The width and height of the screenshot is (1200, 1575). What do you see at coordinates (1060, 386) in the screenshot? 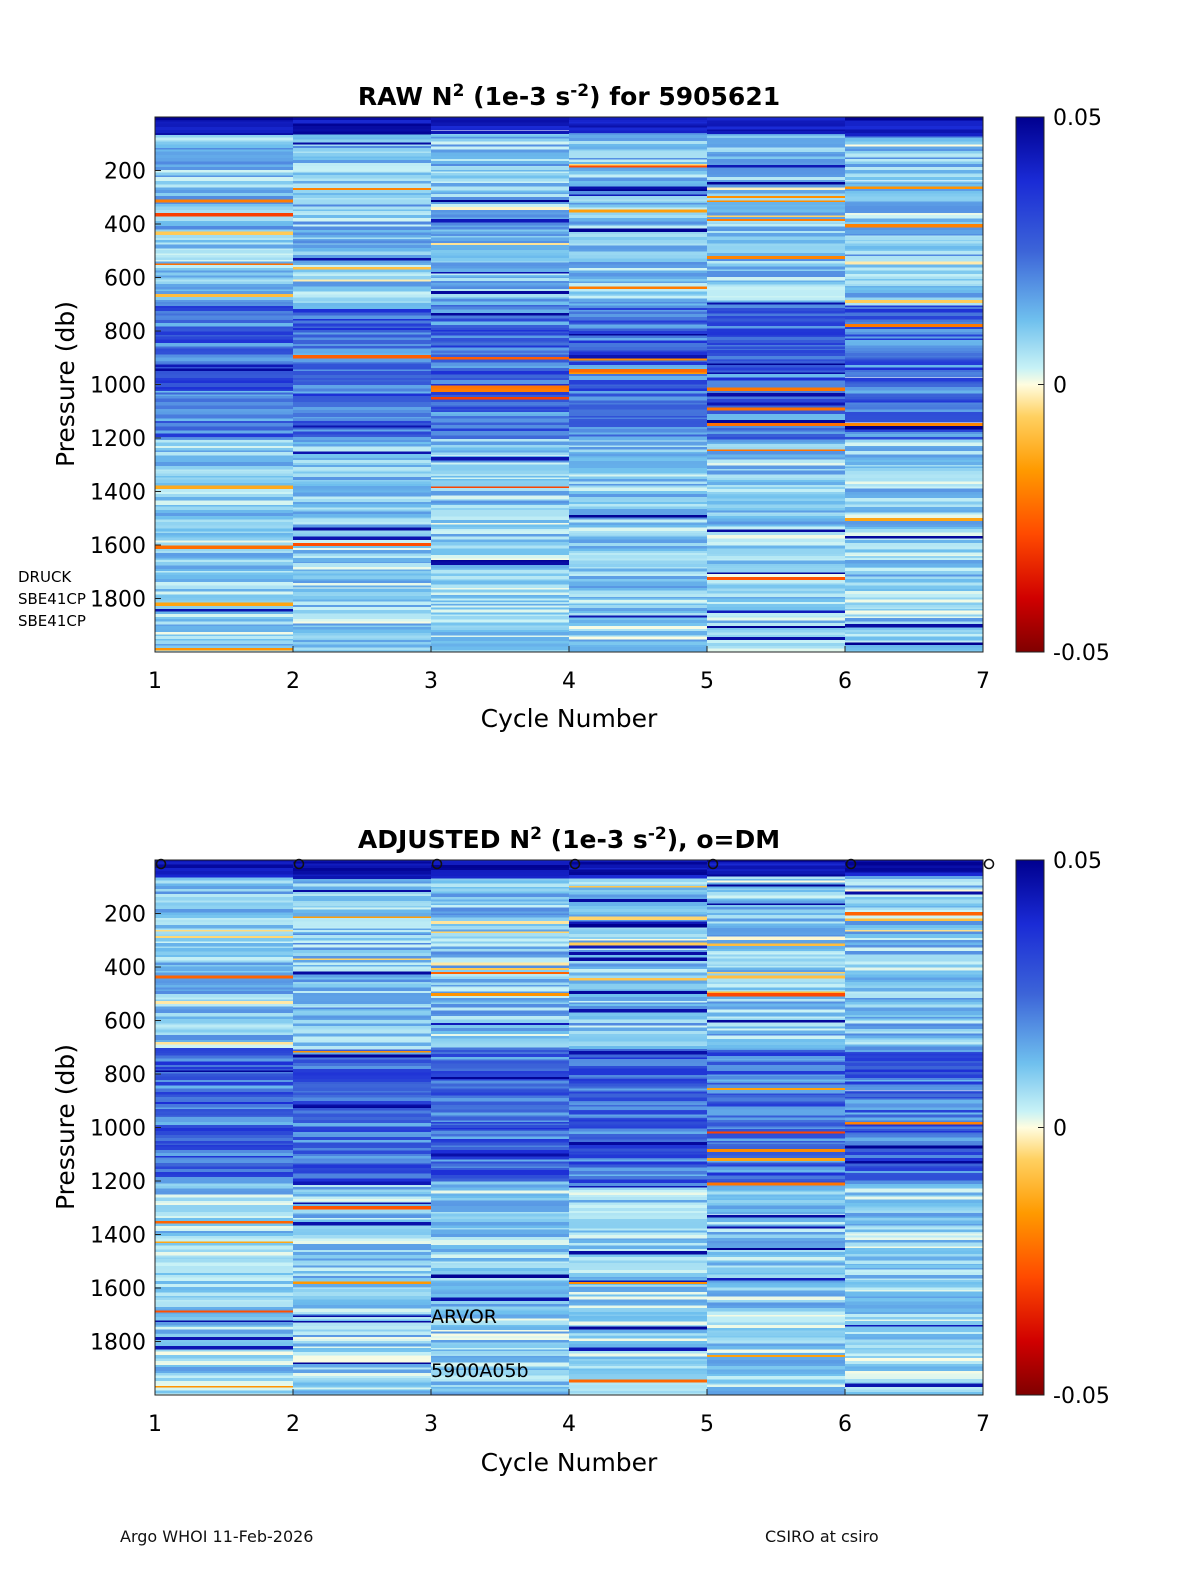
I see `colorbar-tick-label: 0` at bounding box center [1060, 386].